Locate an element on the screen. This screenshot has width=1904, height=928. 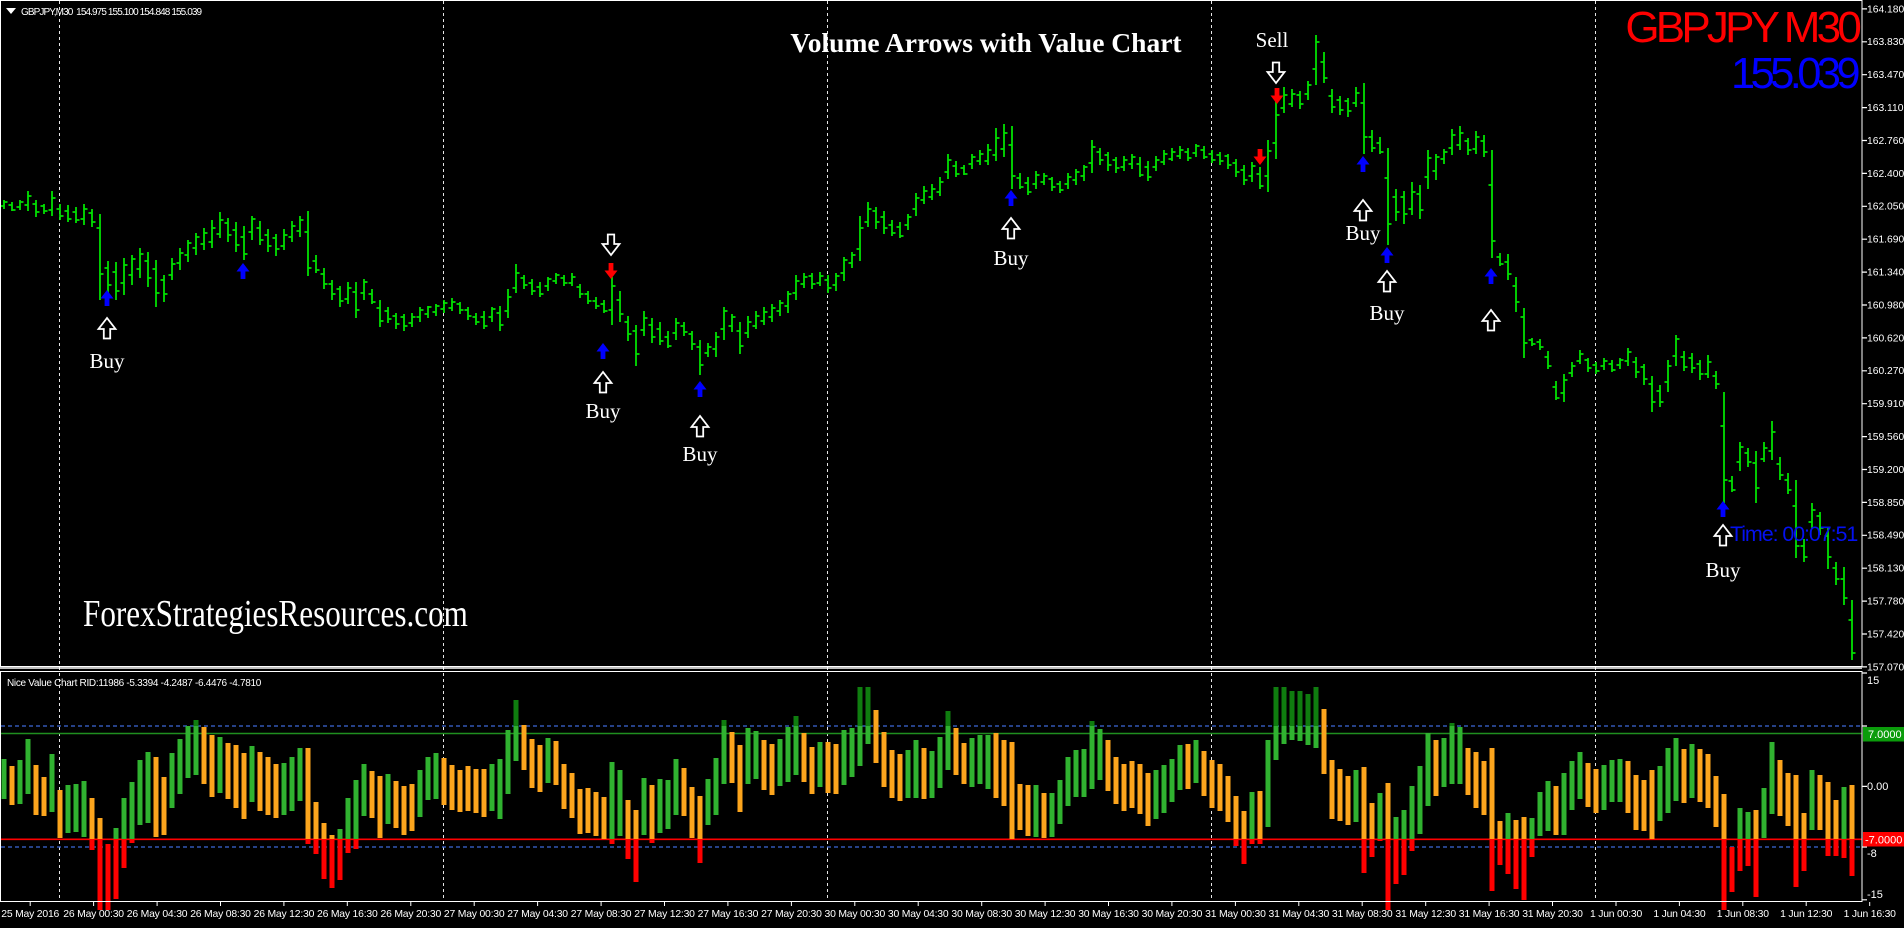
svg-text: 157.780 is located at coordinates (1885, 602).